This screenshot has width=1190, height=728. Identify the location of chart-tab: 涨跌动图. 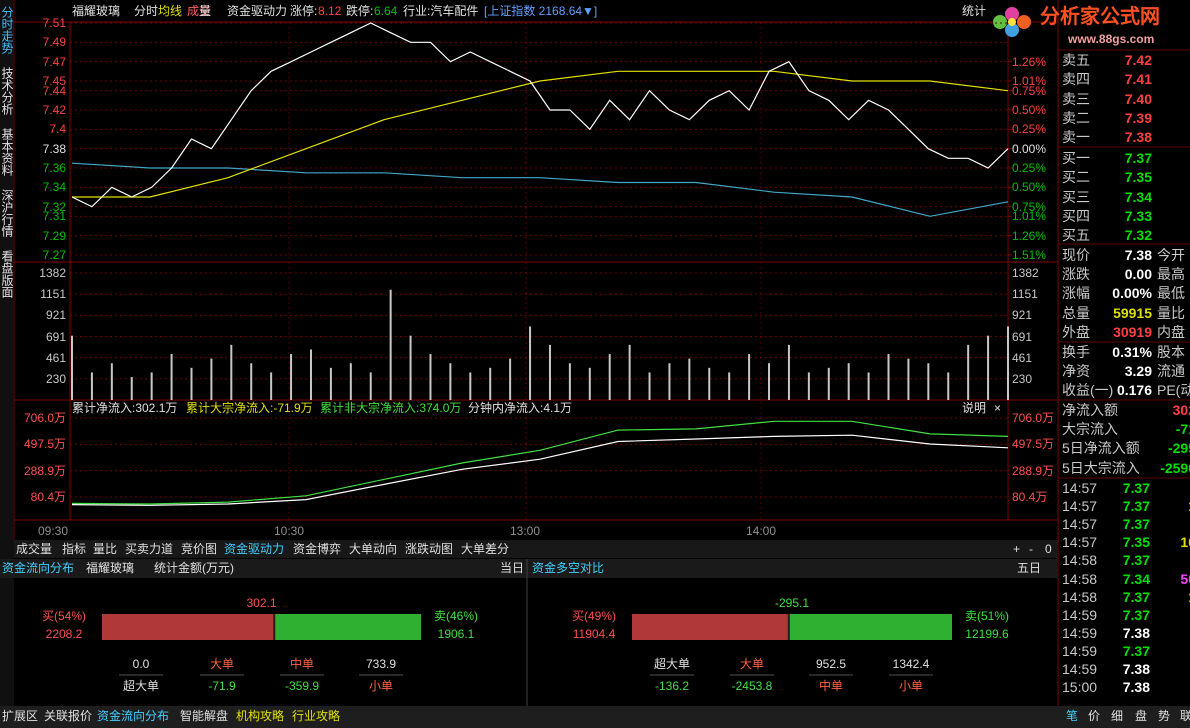
(429, 549).